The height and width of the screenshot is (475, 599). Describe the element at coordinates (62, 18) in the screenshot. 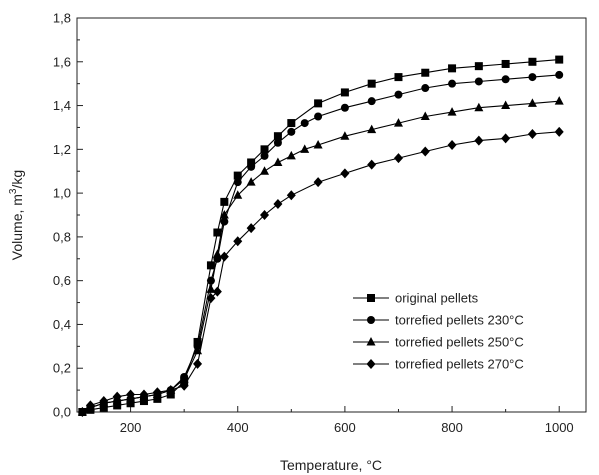

I see `y-tick-label: 1,8` at that location.